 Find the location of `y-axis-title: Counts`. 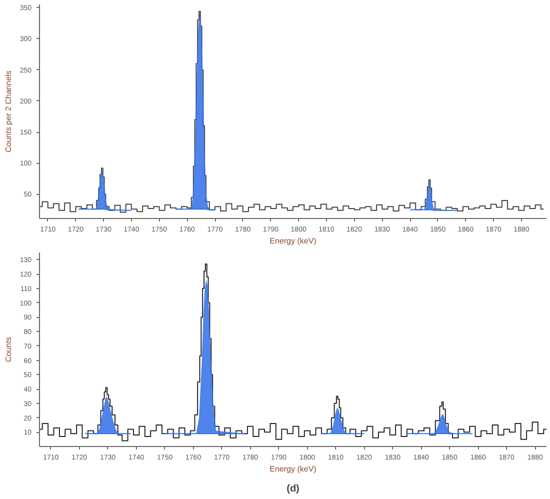

y-axis-title: Counts is located at coordinates (8, 349).